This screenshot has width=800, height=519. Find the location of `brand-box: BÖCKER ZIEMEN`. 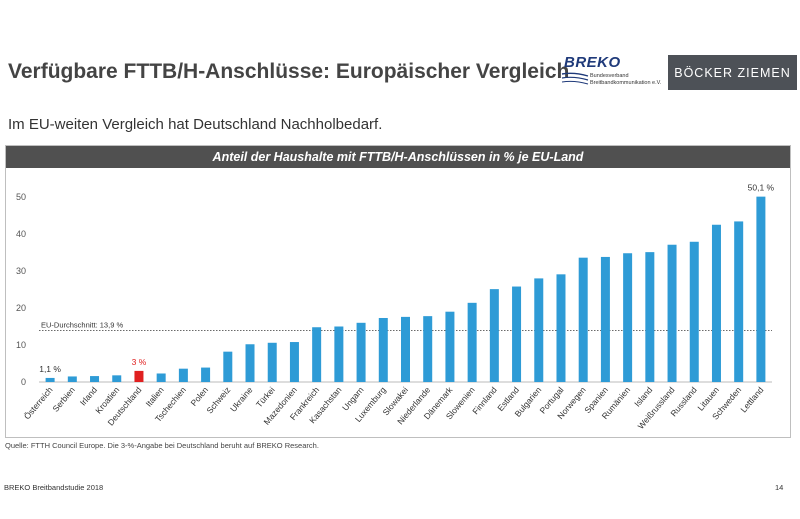

brand-box: BÖCKER ZIEMEN is located at coordinates (732, 72).